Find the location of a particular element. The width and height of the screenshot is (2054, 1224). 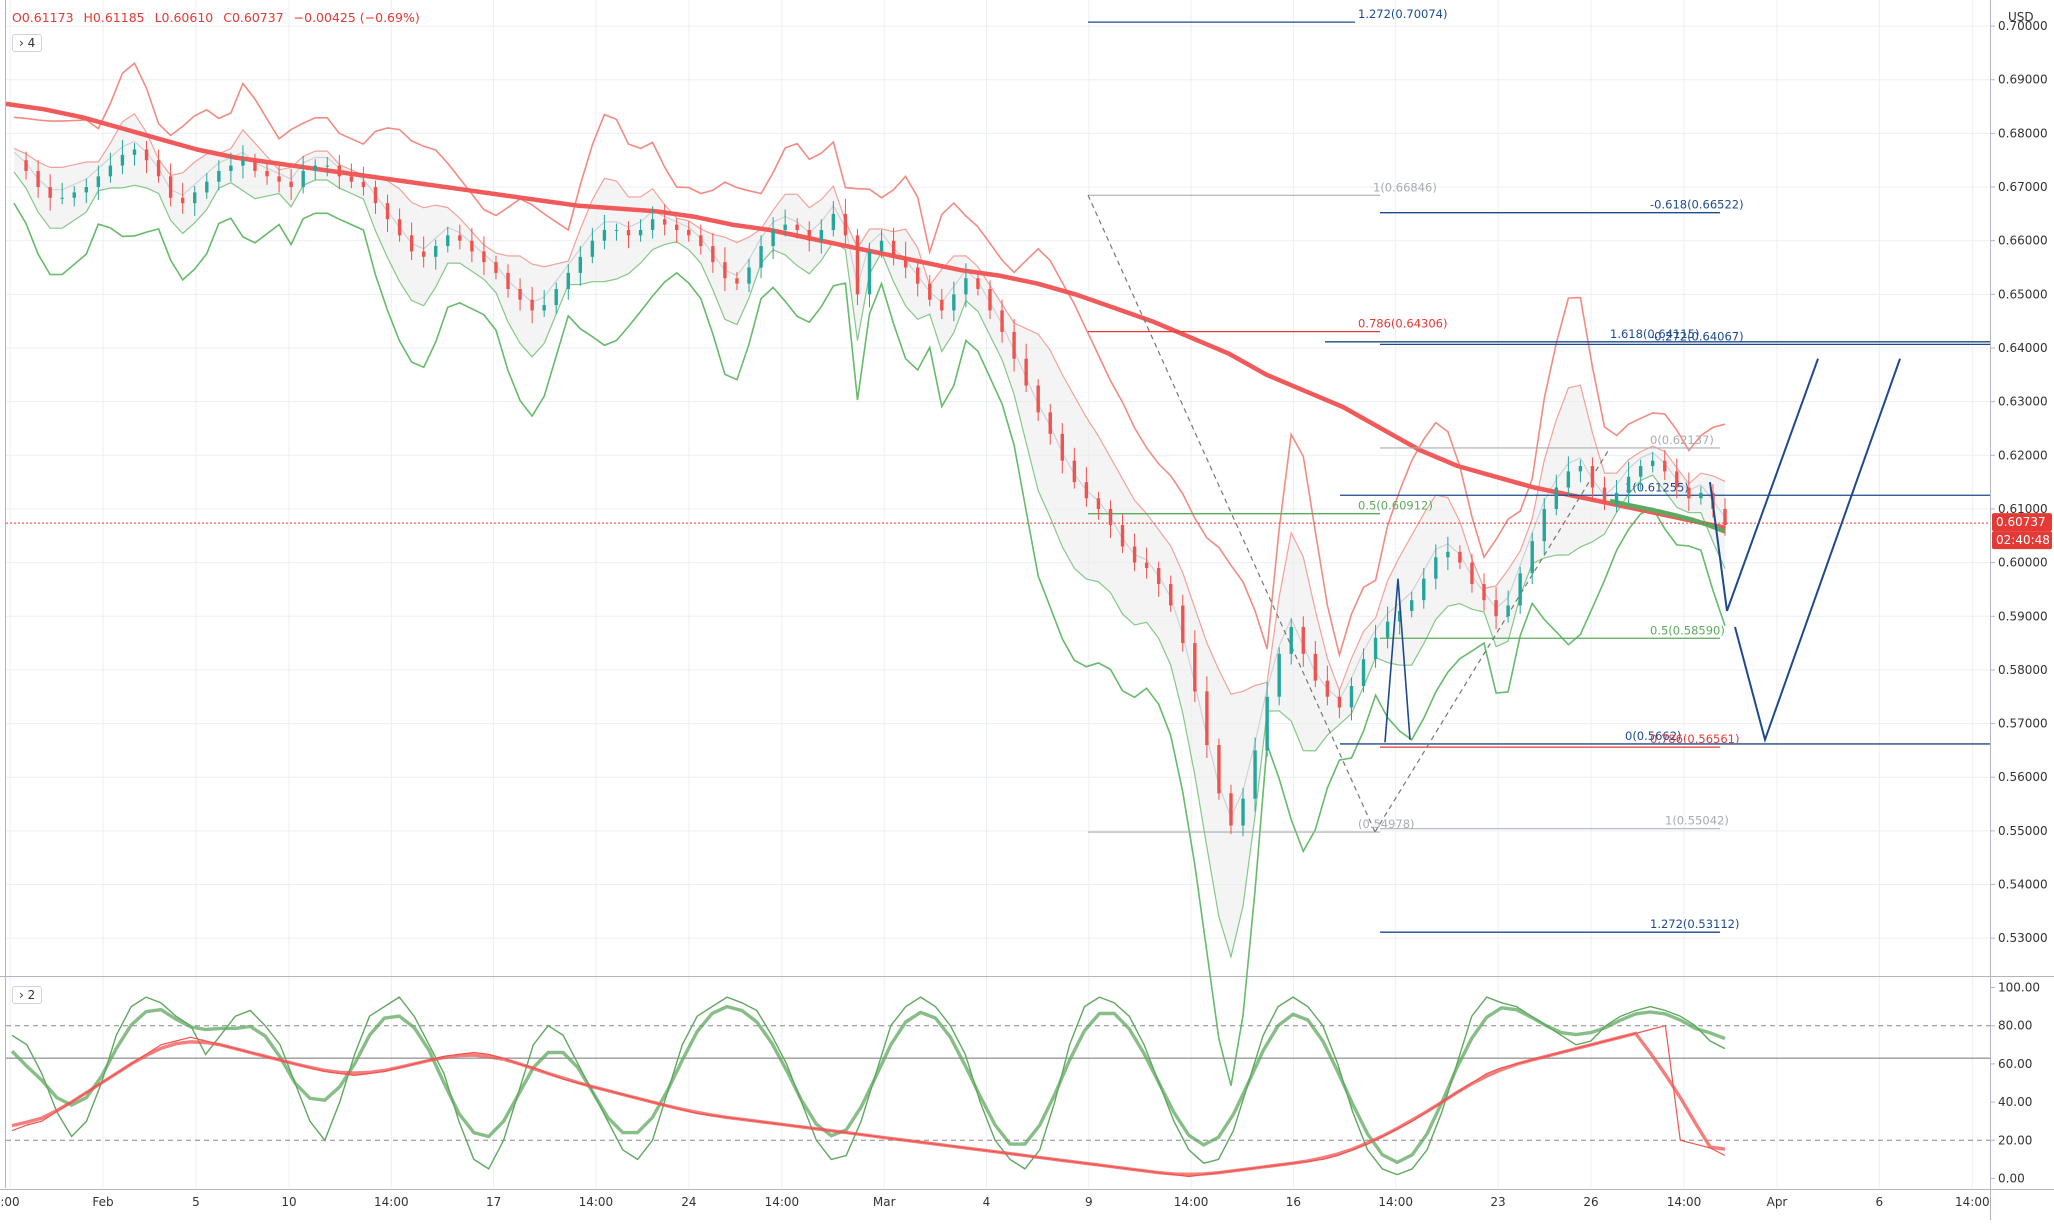

time-tick-label: 23 is located at coordinates (1497, 1202).